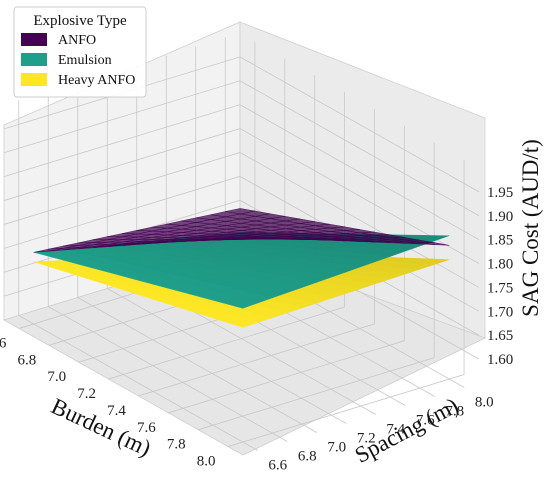 This screenshot has height=477, width=550. Describe the element at coordinates (336, 448) in the screenshot. I see `y-tick-label: 7.0` at that location.